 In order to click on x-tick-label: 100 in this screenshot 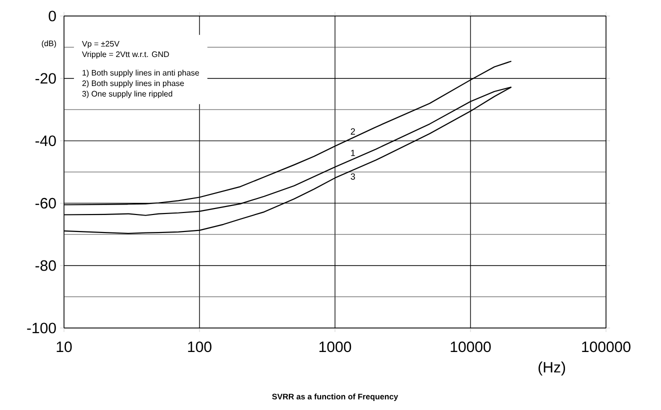, I will do `click(200, 347)`.